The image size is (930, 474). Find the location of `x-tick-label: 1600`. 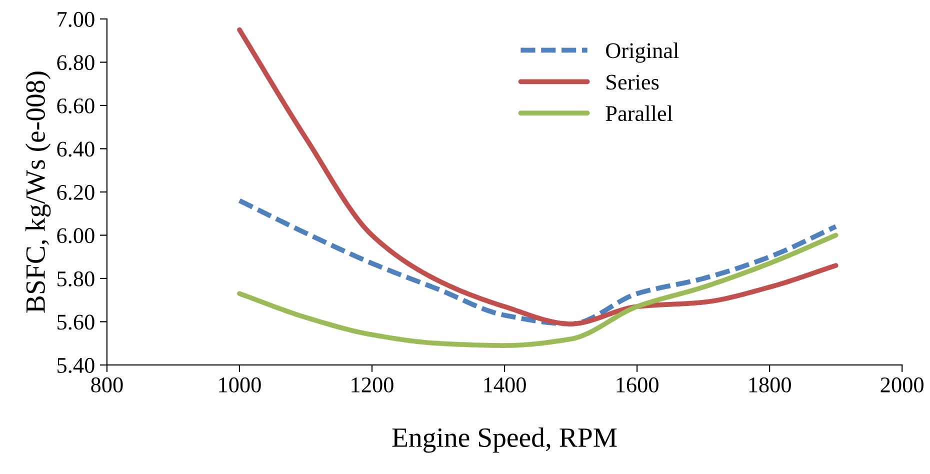

x-tick-label: 1600 is located at coordinates (637, 384).